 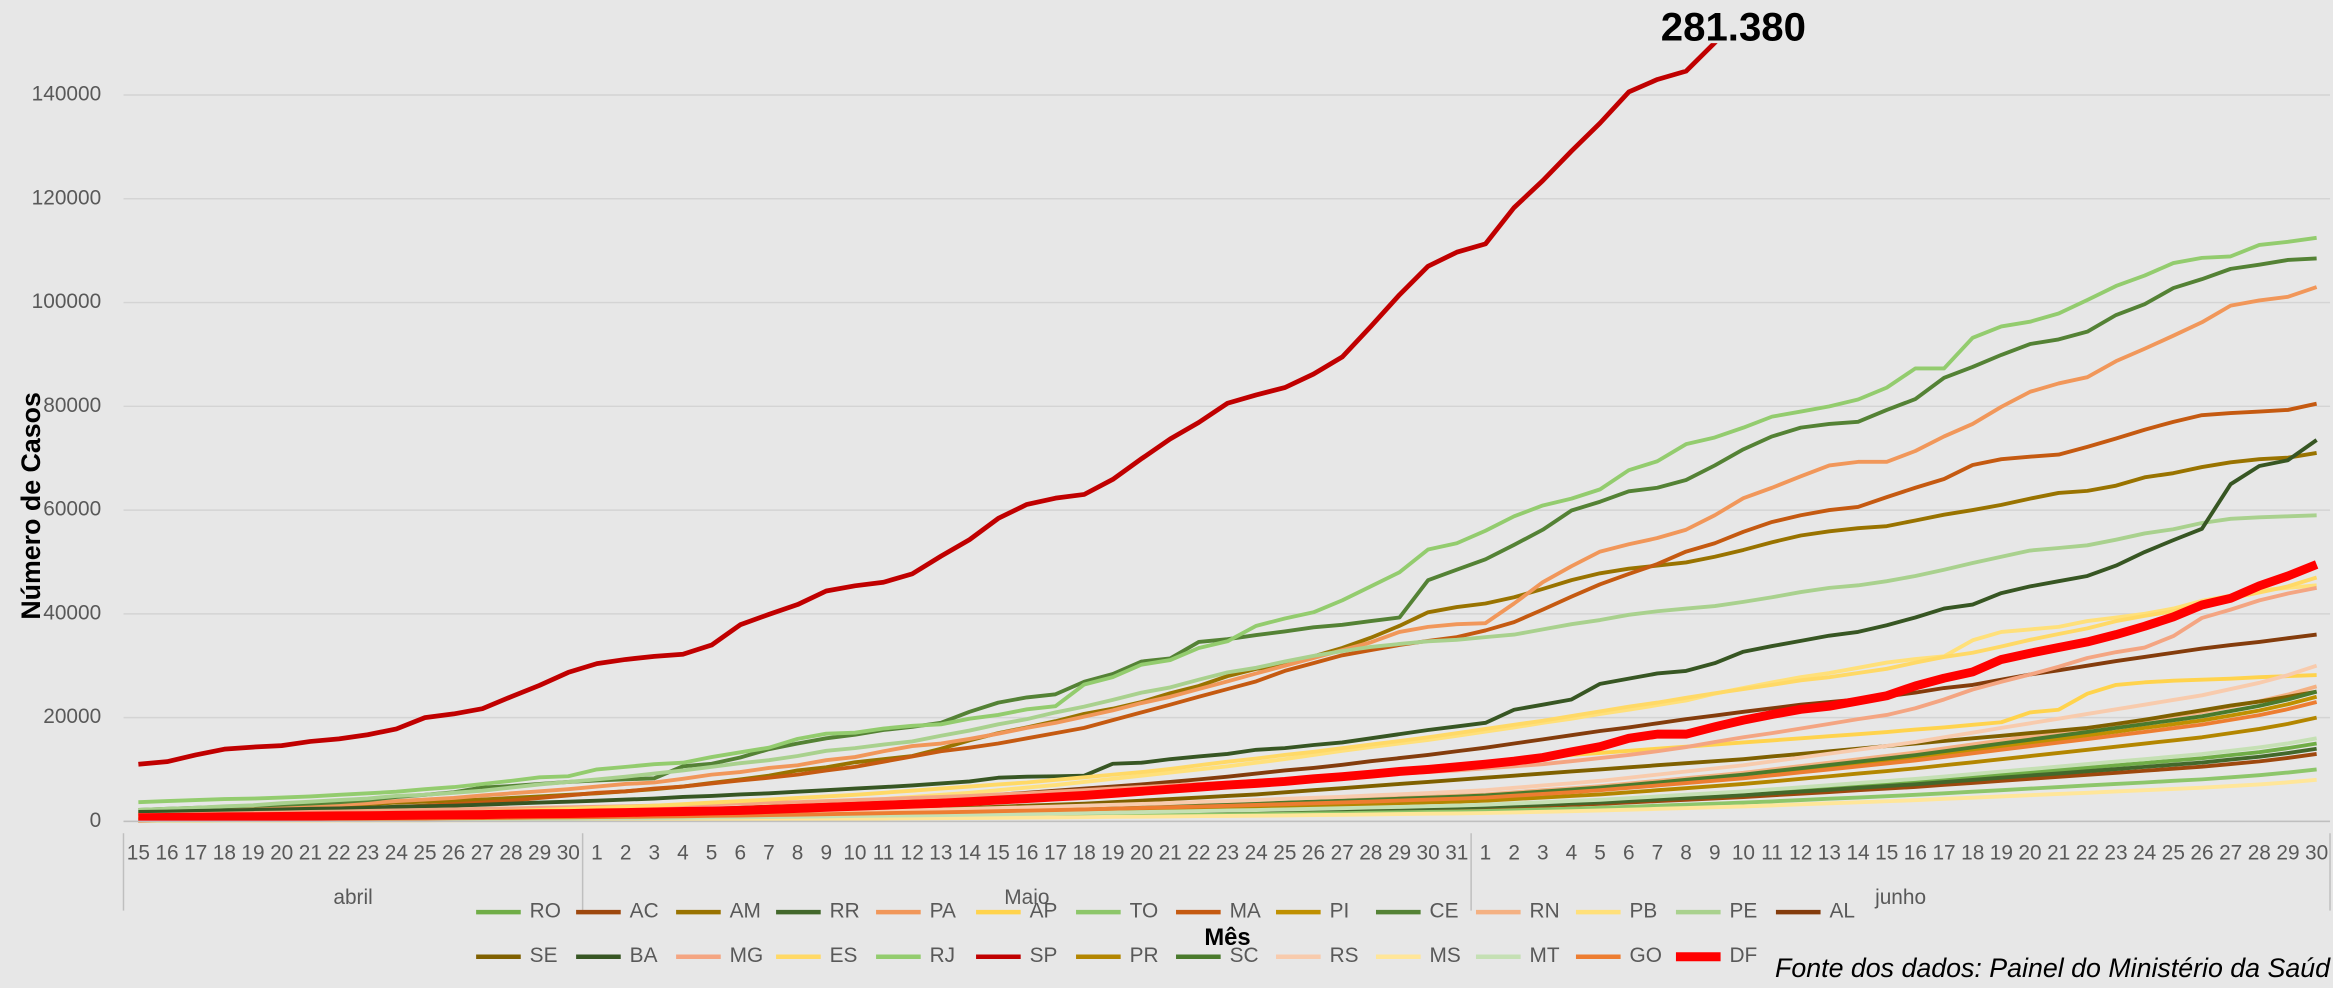 What do you see at coordinates (67, 301) in the screenshot?
I see `y-tick-label: 100000` at bounding box center [67, 301].